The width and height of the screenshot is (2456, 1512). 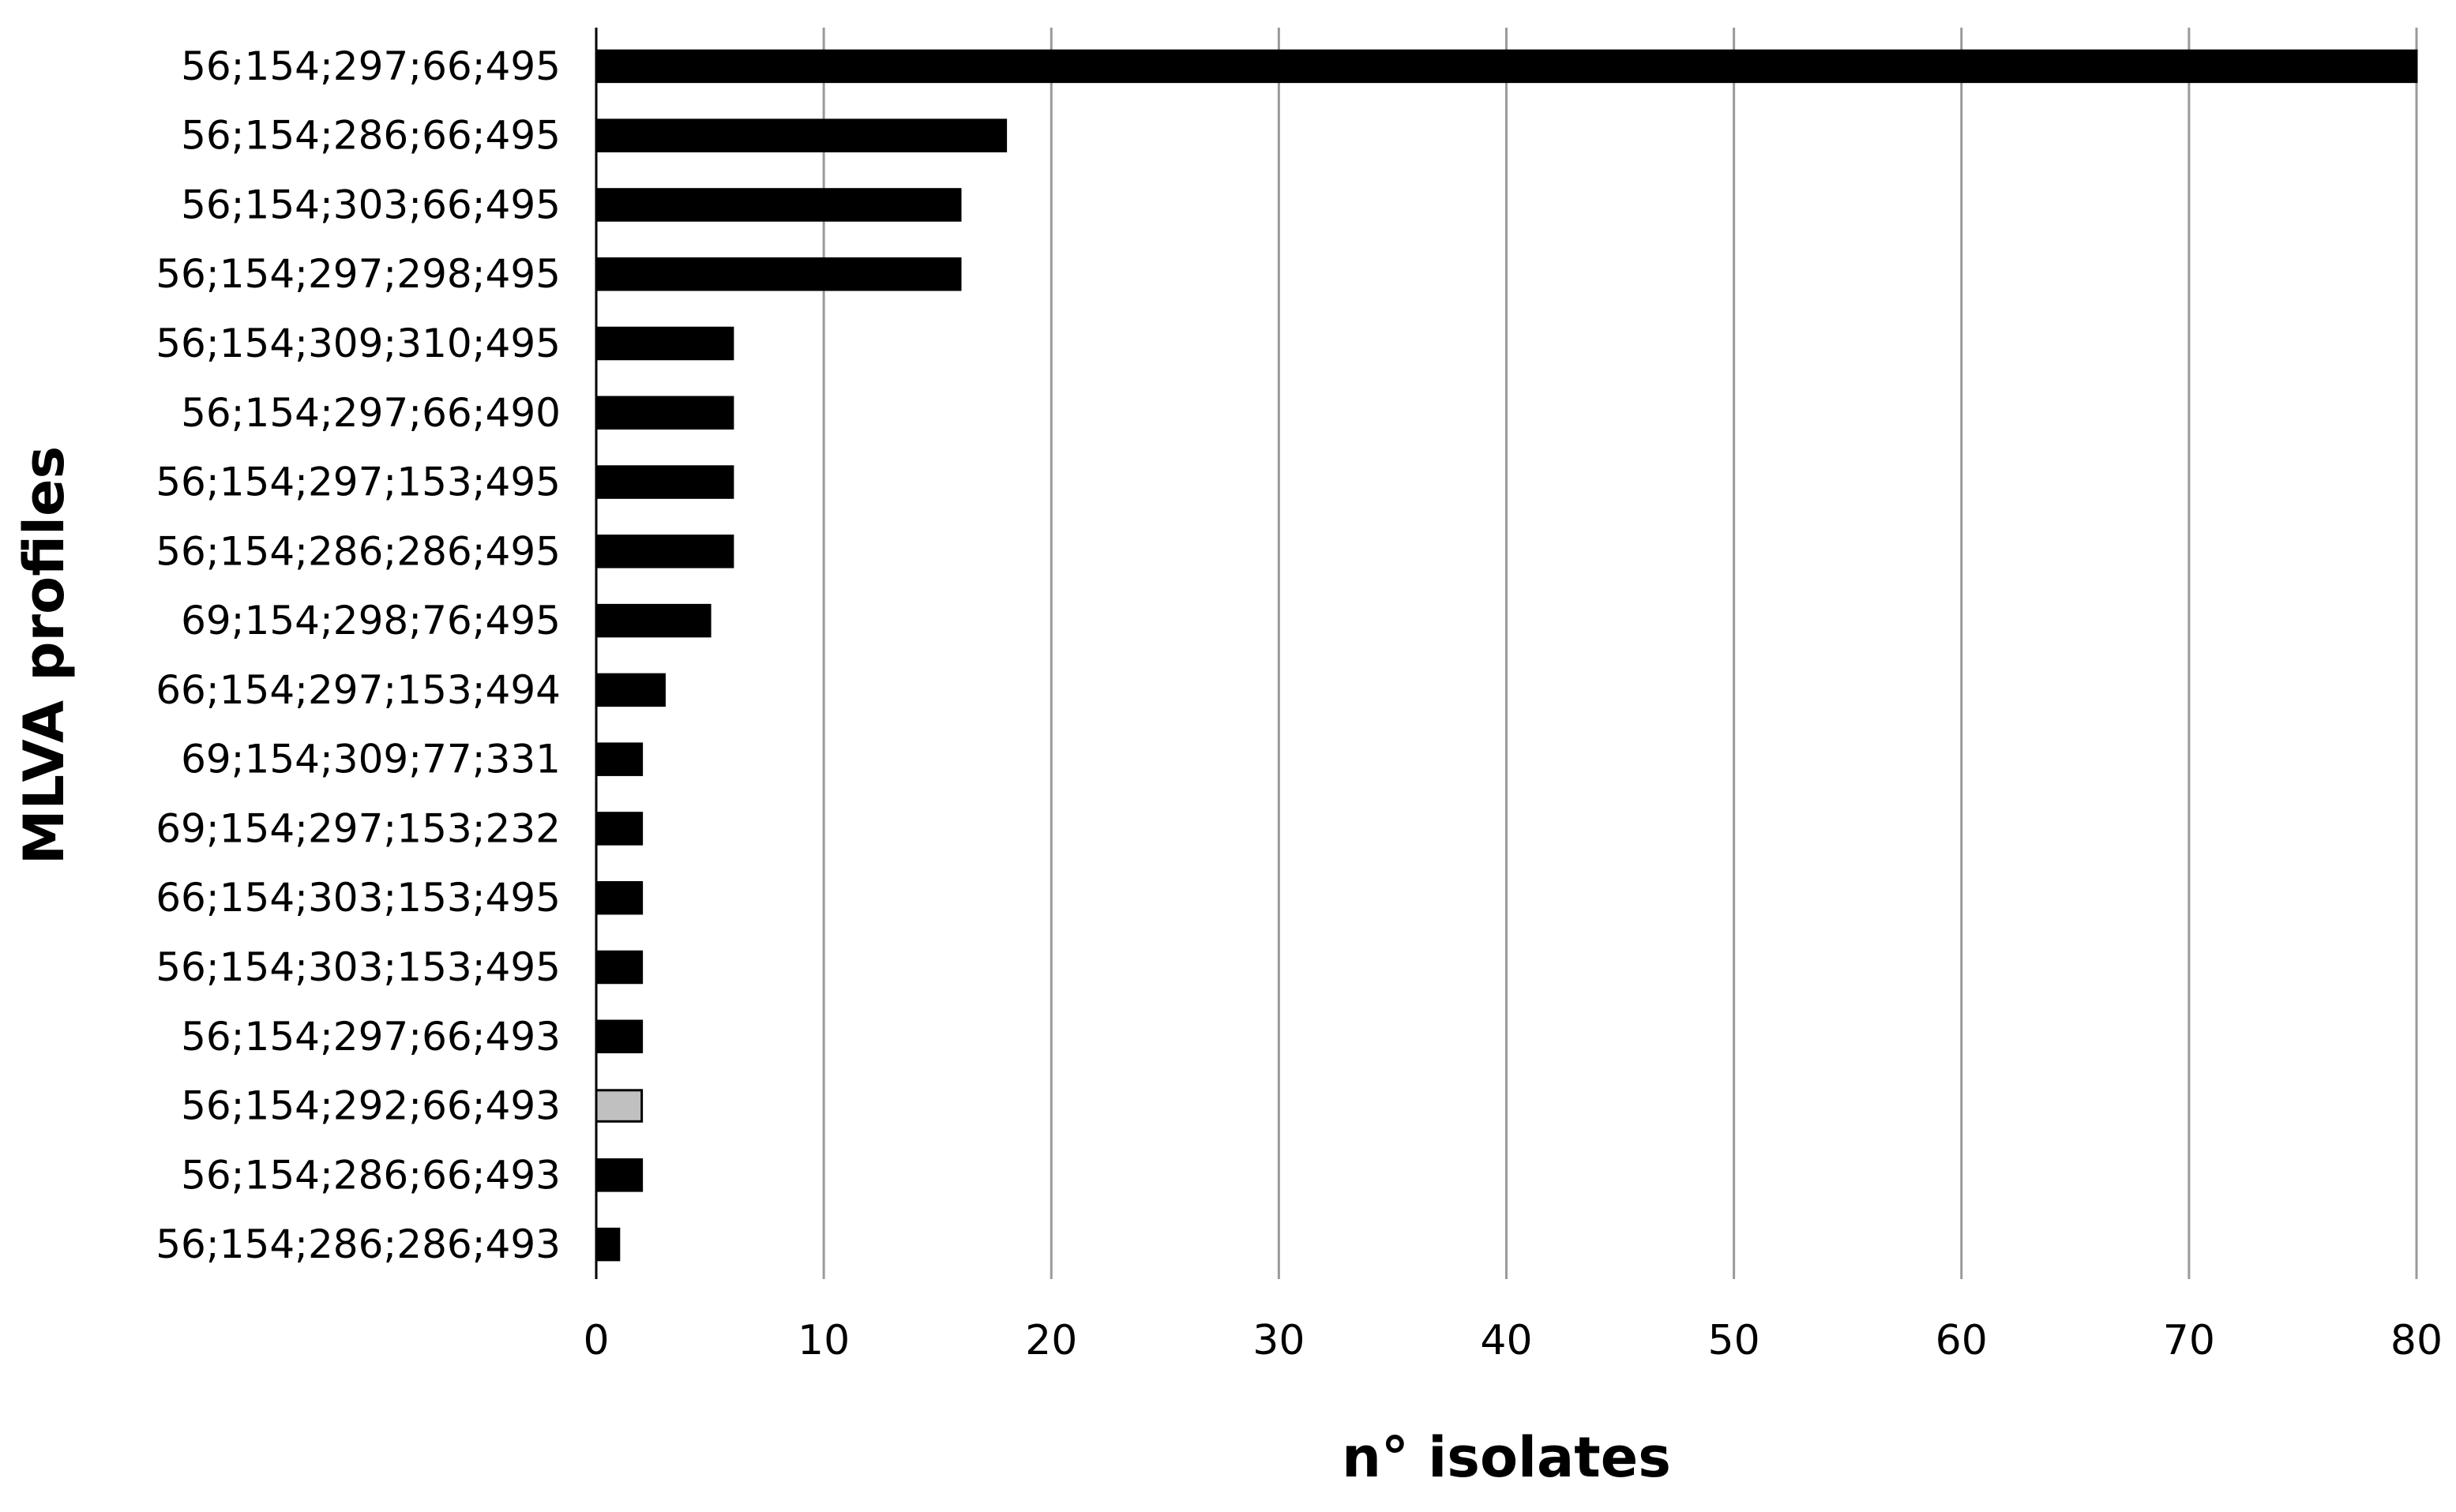 I want to click on x-tick-labels: 0 10 20 30 40 50 60 70 80, so click(x=1513, y=1340).